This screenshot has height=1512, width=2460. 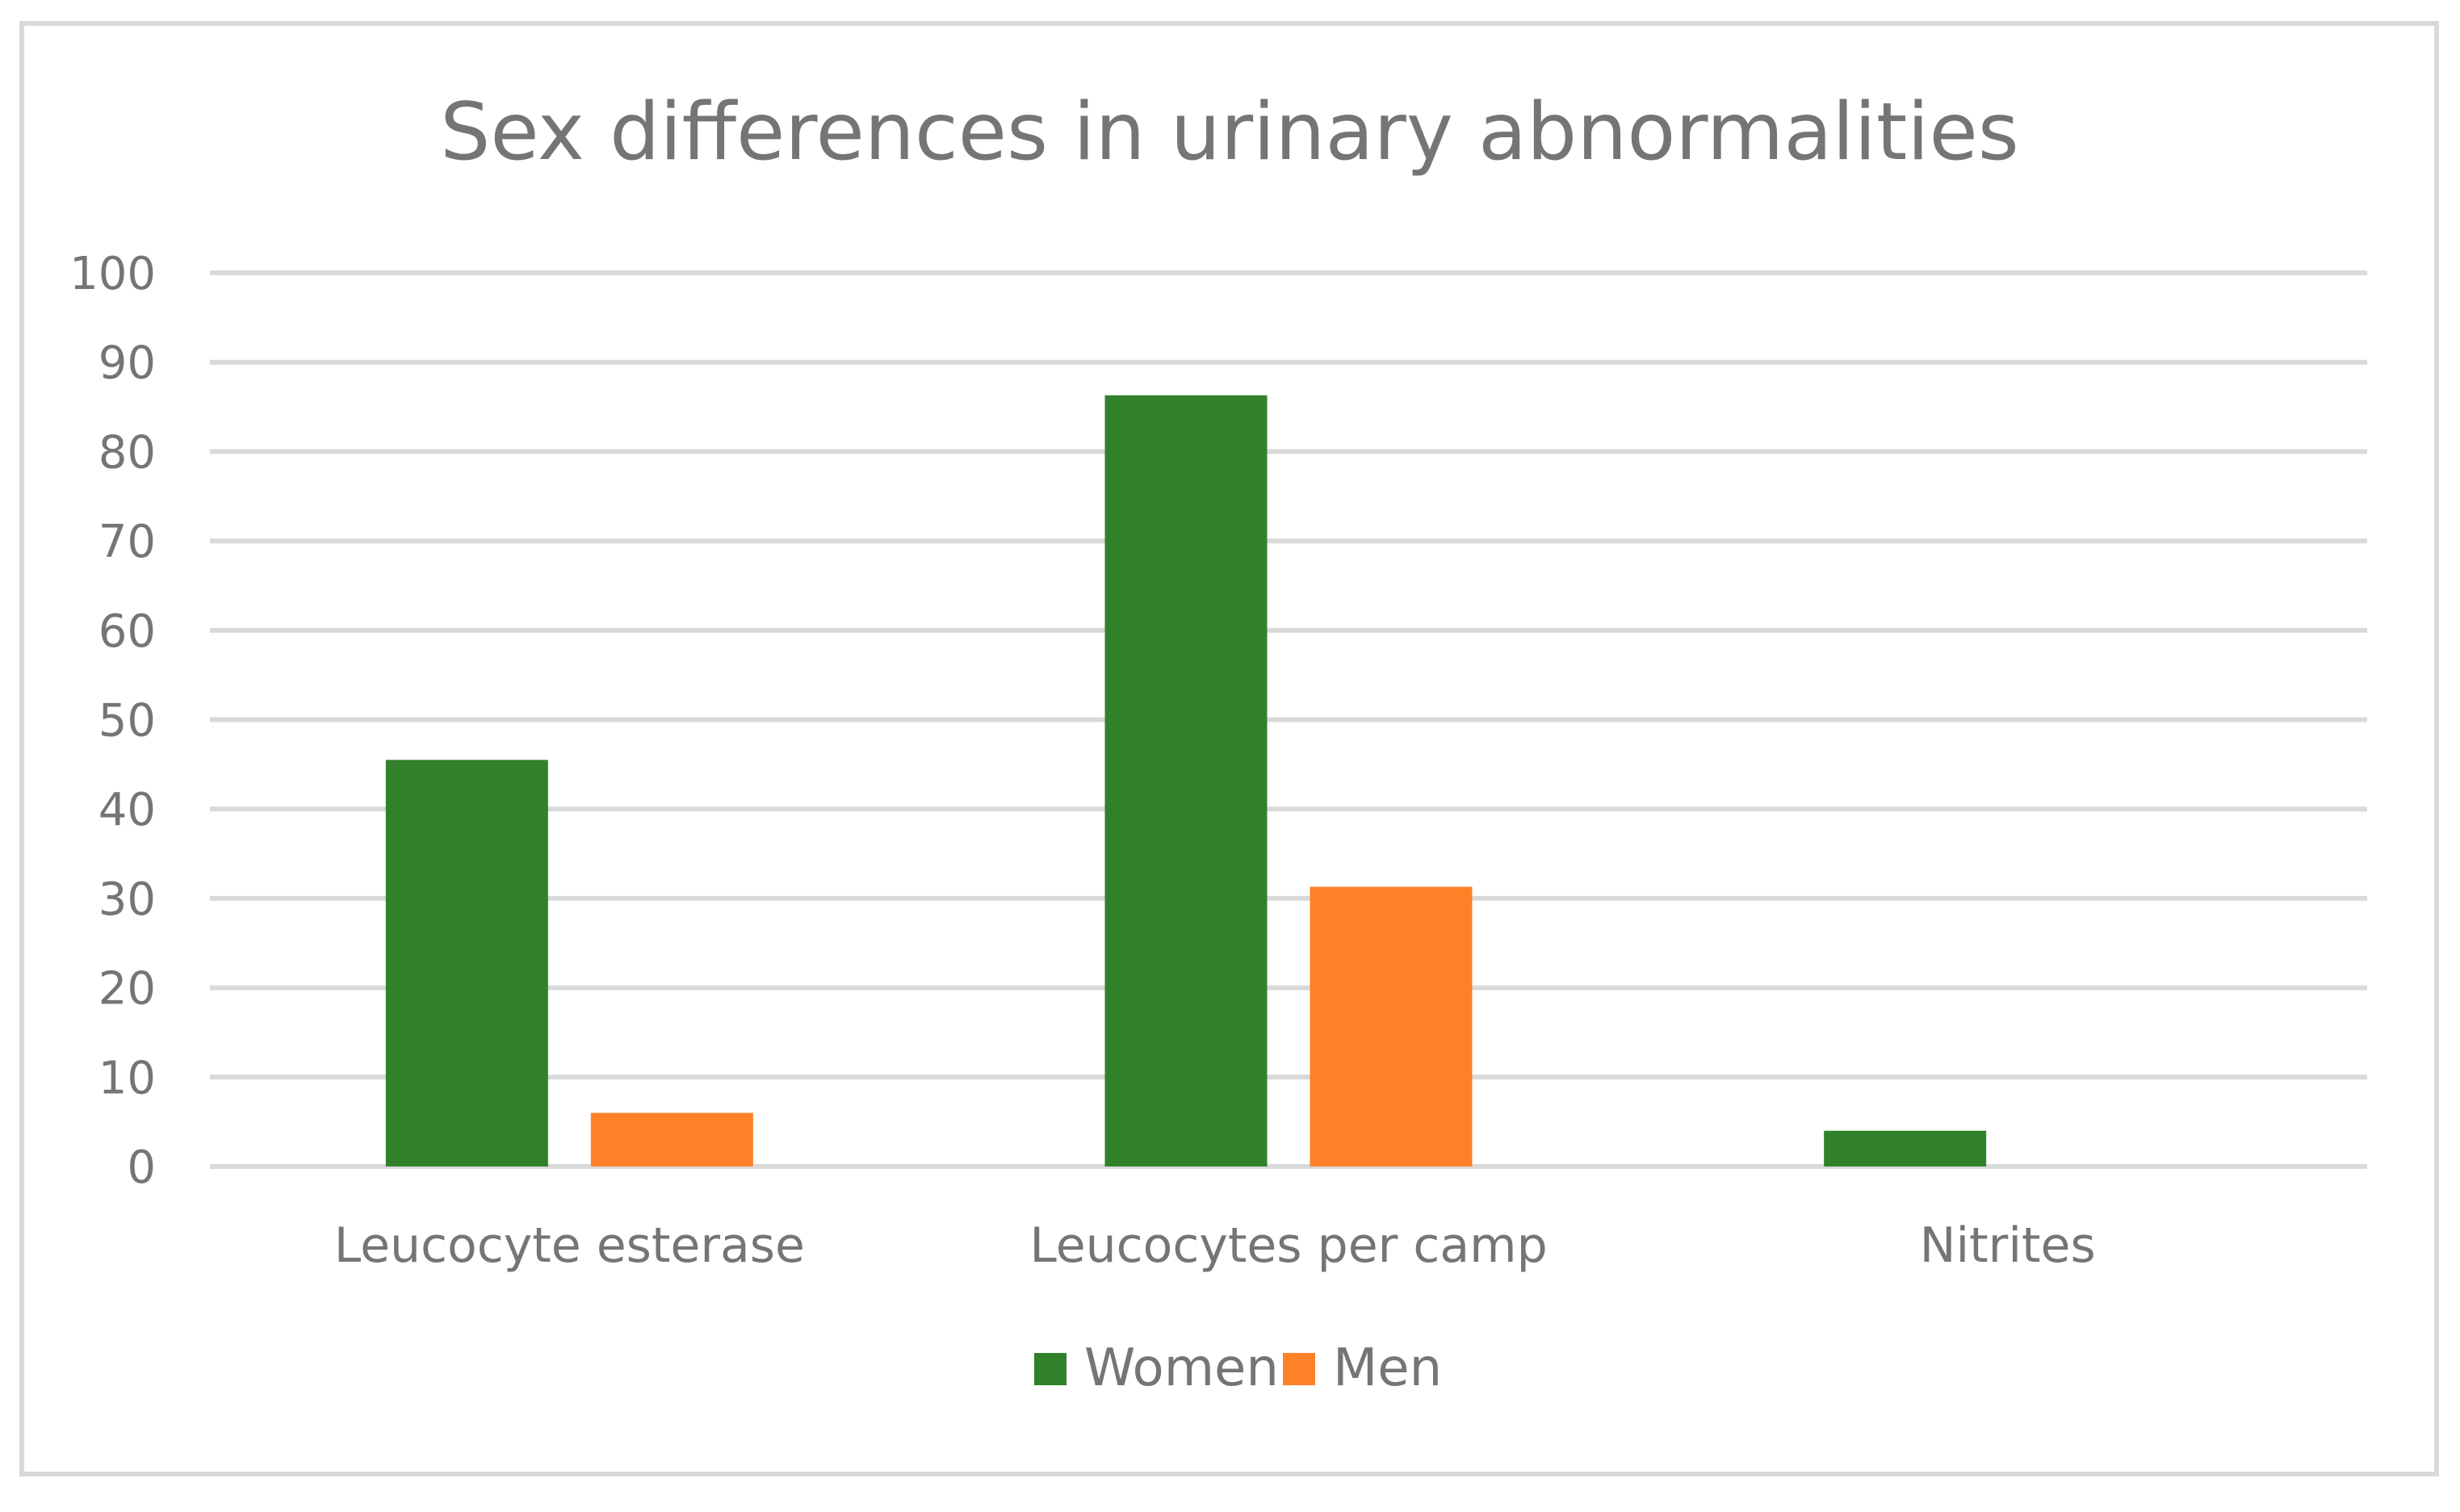 I want to click on bar-men-leucocyte-esterase, so click(x=671, y=1139).